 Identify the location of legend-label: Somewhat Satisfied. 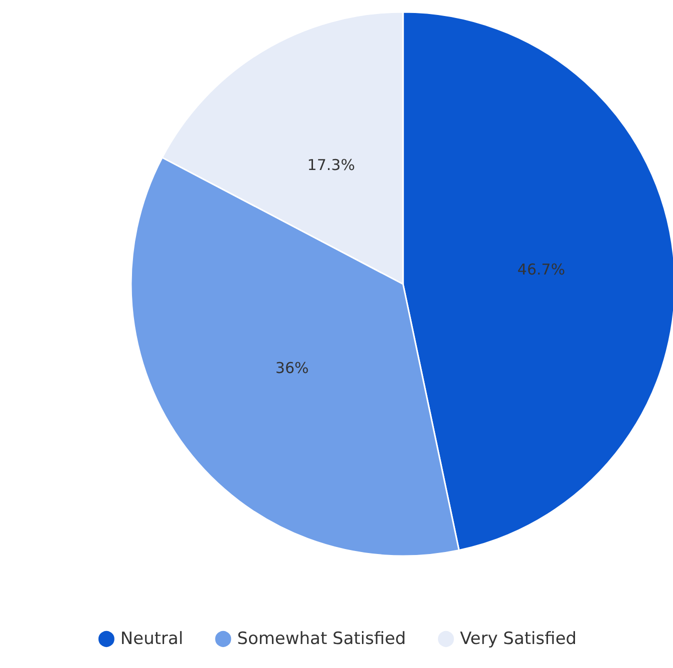
(321, 639).